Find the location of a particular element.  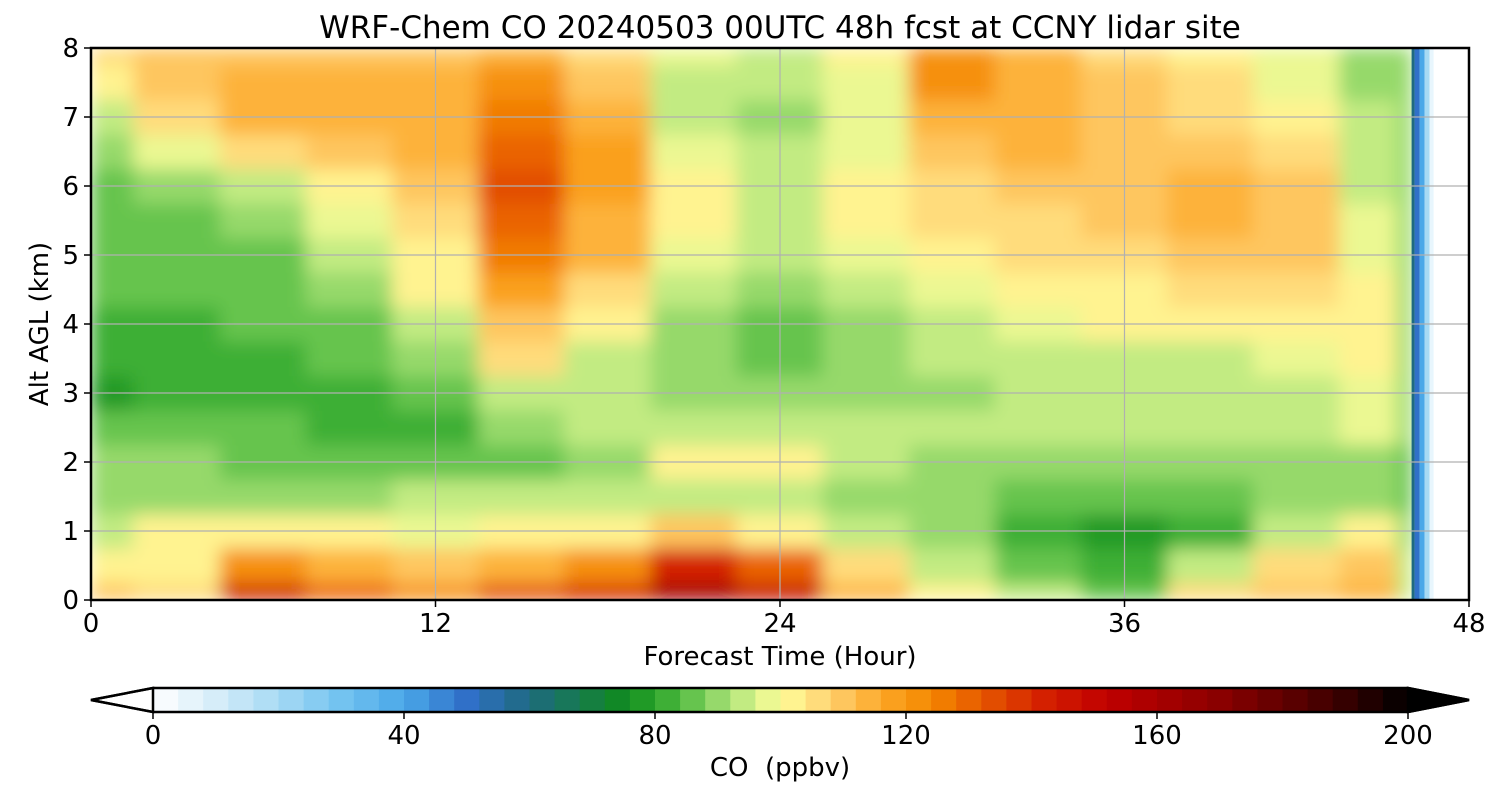

colorbar-tick-label: 200 is located at coordinates (1408, 736).